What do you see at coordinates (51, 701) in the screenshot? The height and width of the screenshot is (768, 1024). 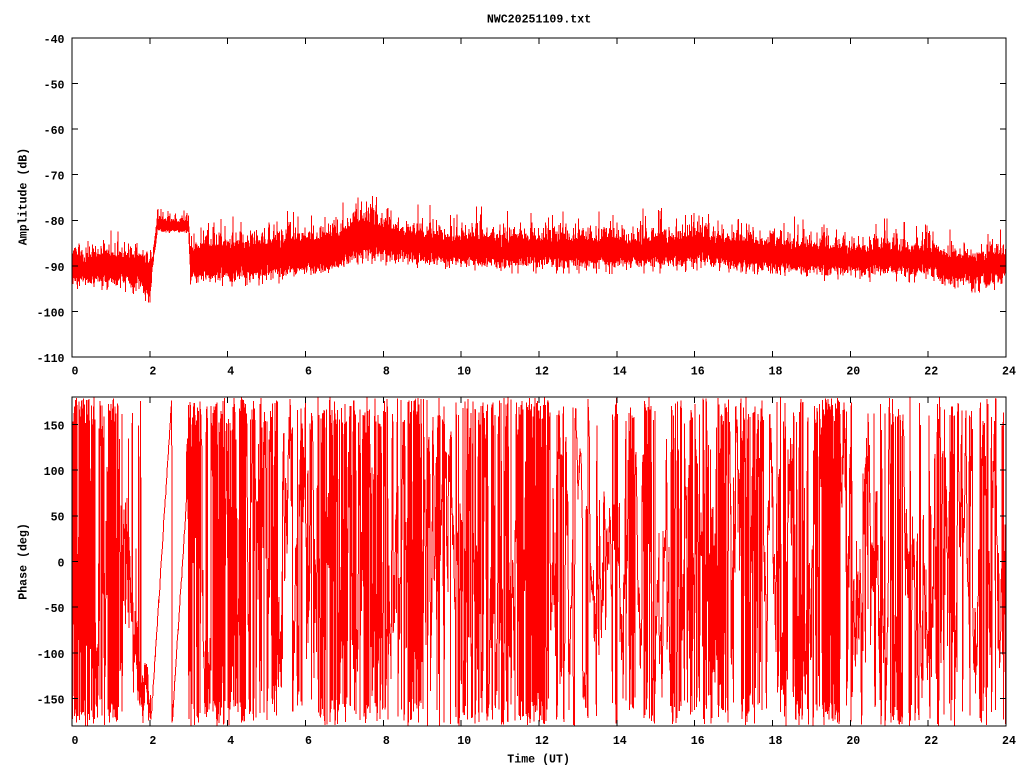 I see `svg-text: -150` at bounding box center [51, 701].